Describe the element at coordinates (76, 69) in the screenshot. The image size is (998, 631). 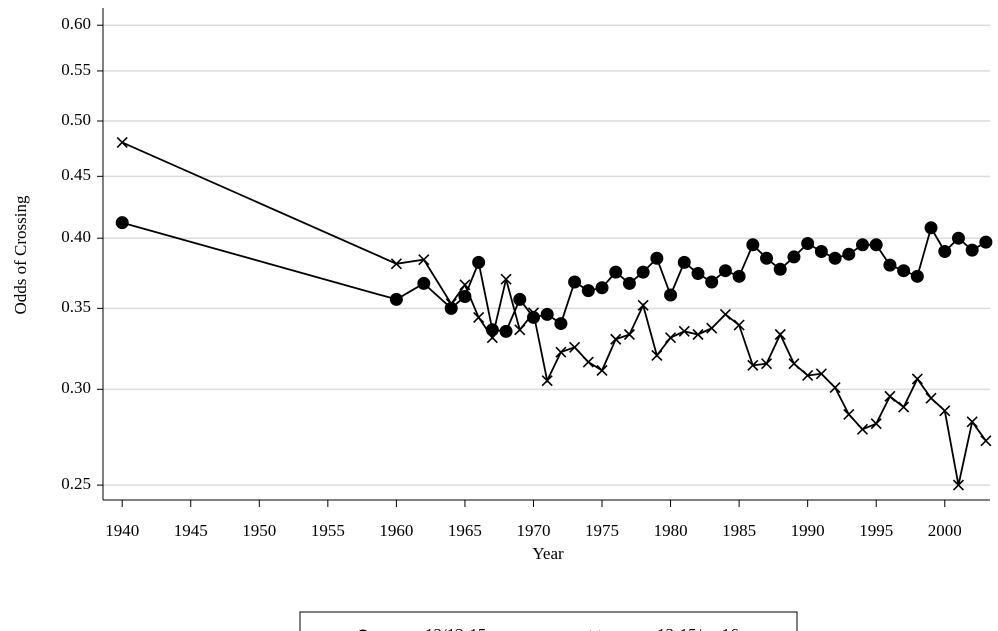
I see `y-tick-label: 0.55` at that location.